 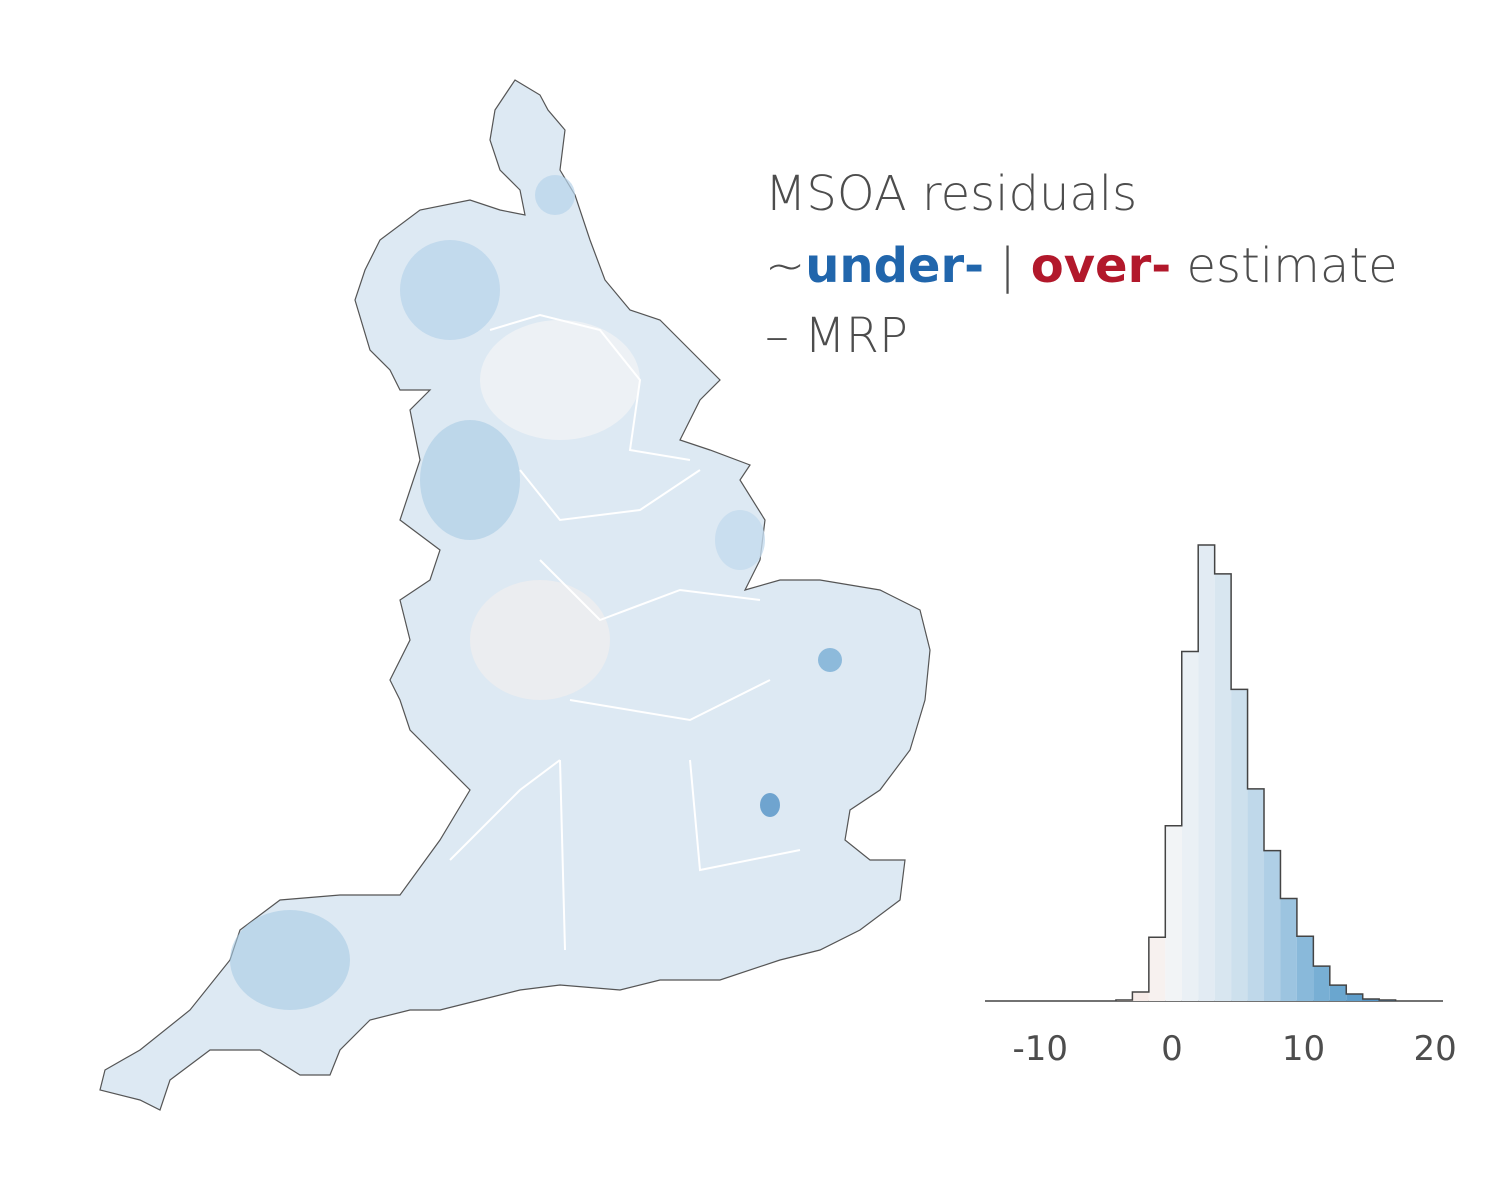 I want to click on histogram: -10 0 10 20, so click(x=1221, y=806).